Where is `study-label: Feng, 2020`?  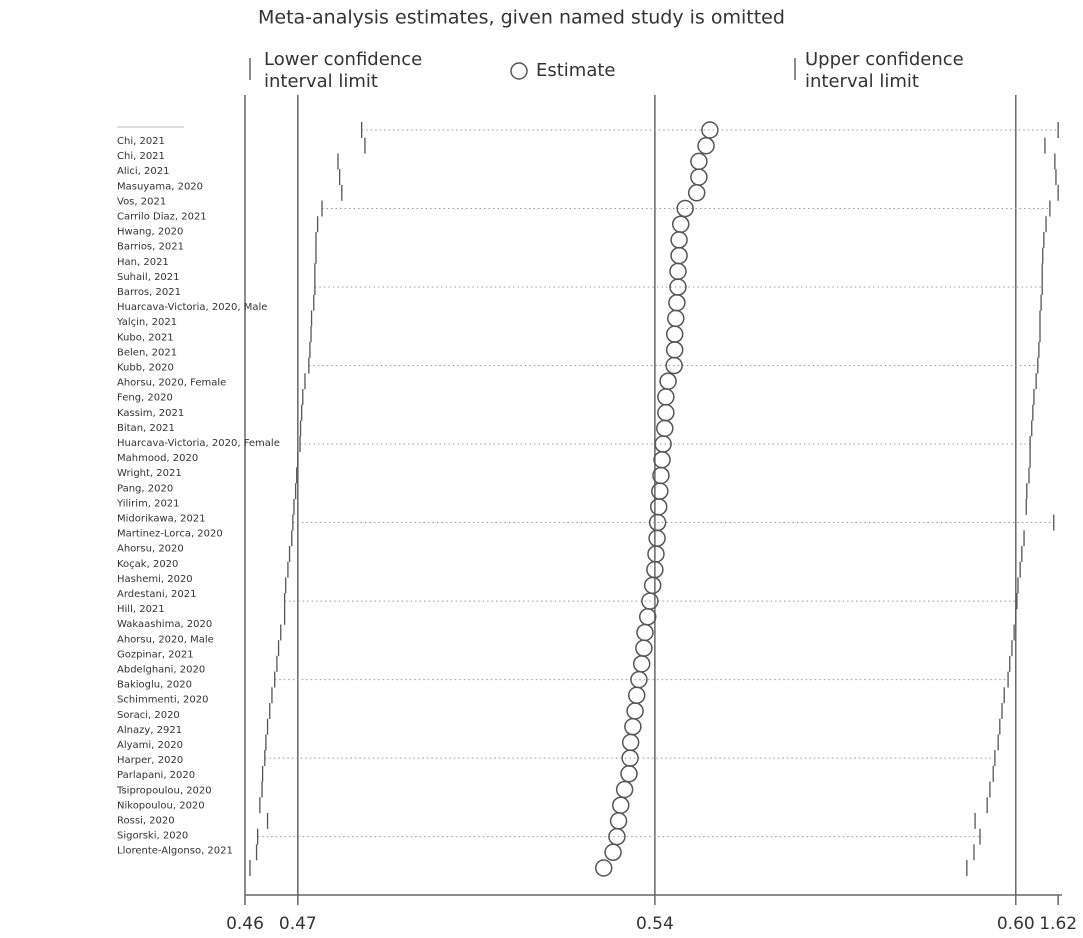 study-label: Feng, 2020 is located at coordinates (145, 398).